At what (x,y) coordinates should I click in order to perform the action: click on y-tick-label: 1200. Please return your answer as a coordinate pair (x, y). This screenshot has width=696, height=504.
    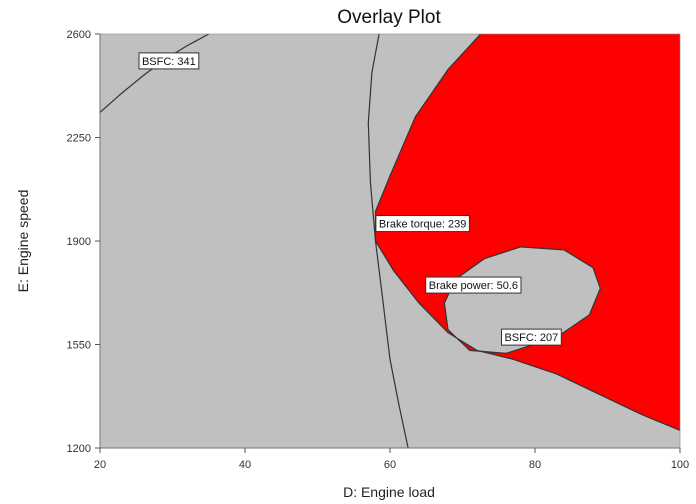
    Looking at the image, I should click on (79, 449).